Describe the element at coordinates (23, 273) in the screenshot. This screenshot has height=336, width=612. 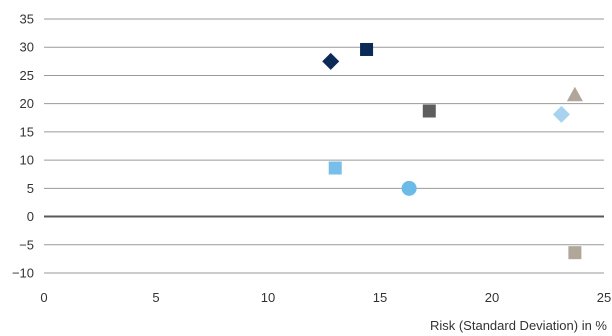
I see `y-tick-label: −10` at that location.